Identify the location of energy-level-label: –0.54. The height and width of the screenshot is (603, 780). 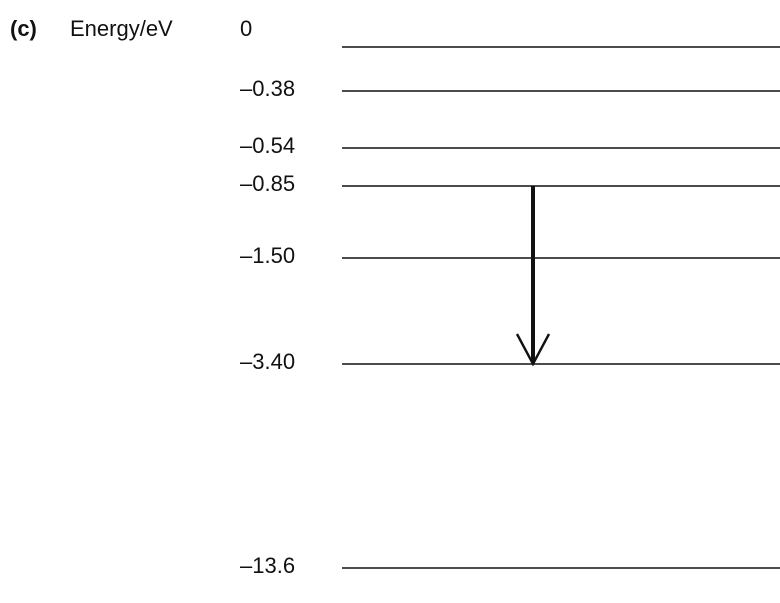
(268, 145).